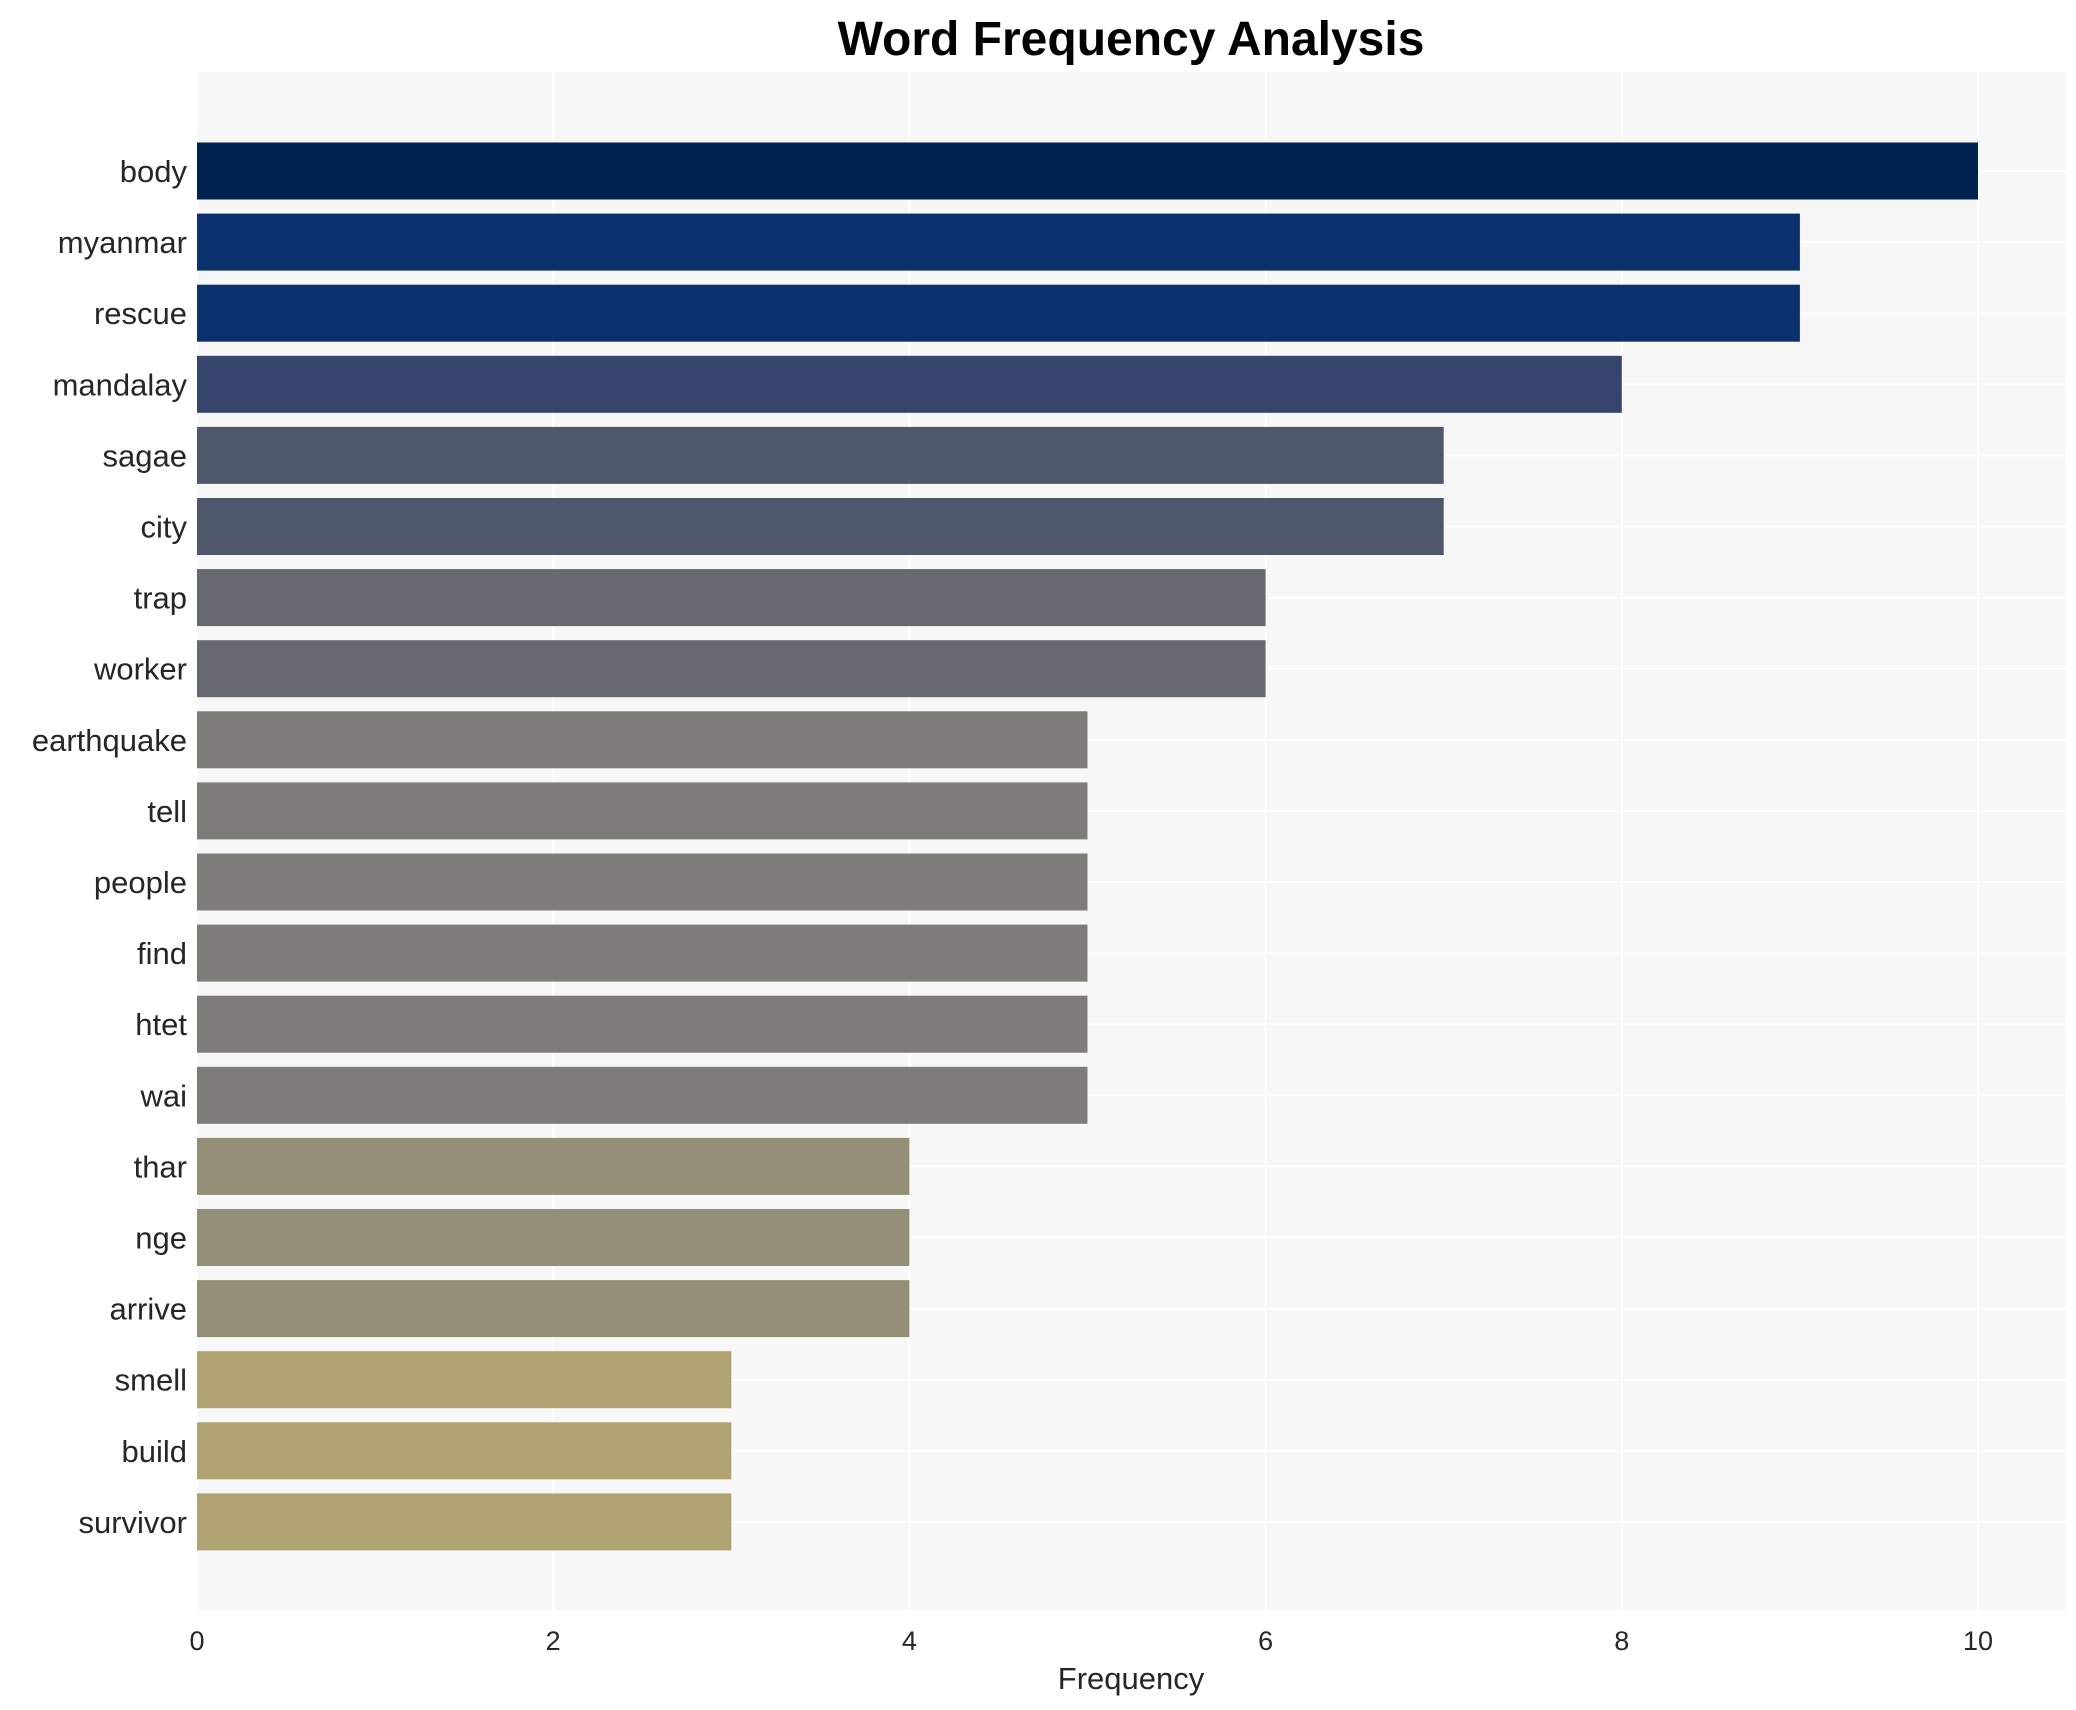 The width and height of the screenshot is (2076, 1710). What do you see at coordinates (642, 740) in the screenshot?
I see `bar-earthquake` at bounding box center [642, 740].